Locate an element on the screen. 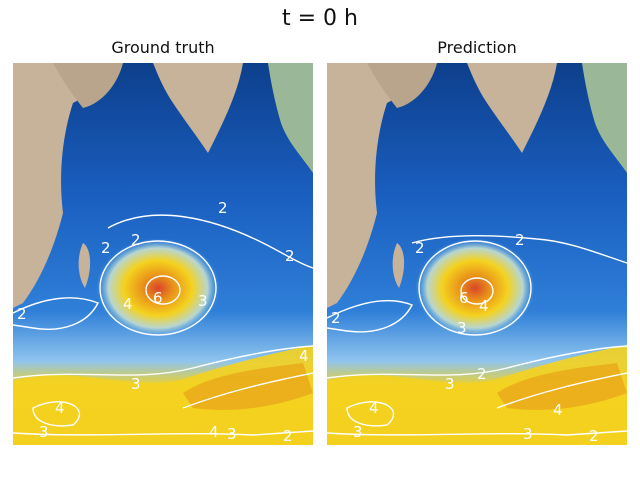  figure-title: t = 0 h is located at coordinates (320, 18).